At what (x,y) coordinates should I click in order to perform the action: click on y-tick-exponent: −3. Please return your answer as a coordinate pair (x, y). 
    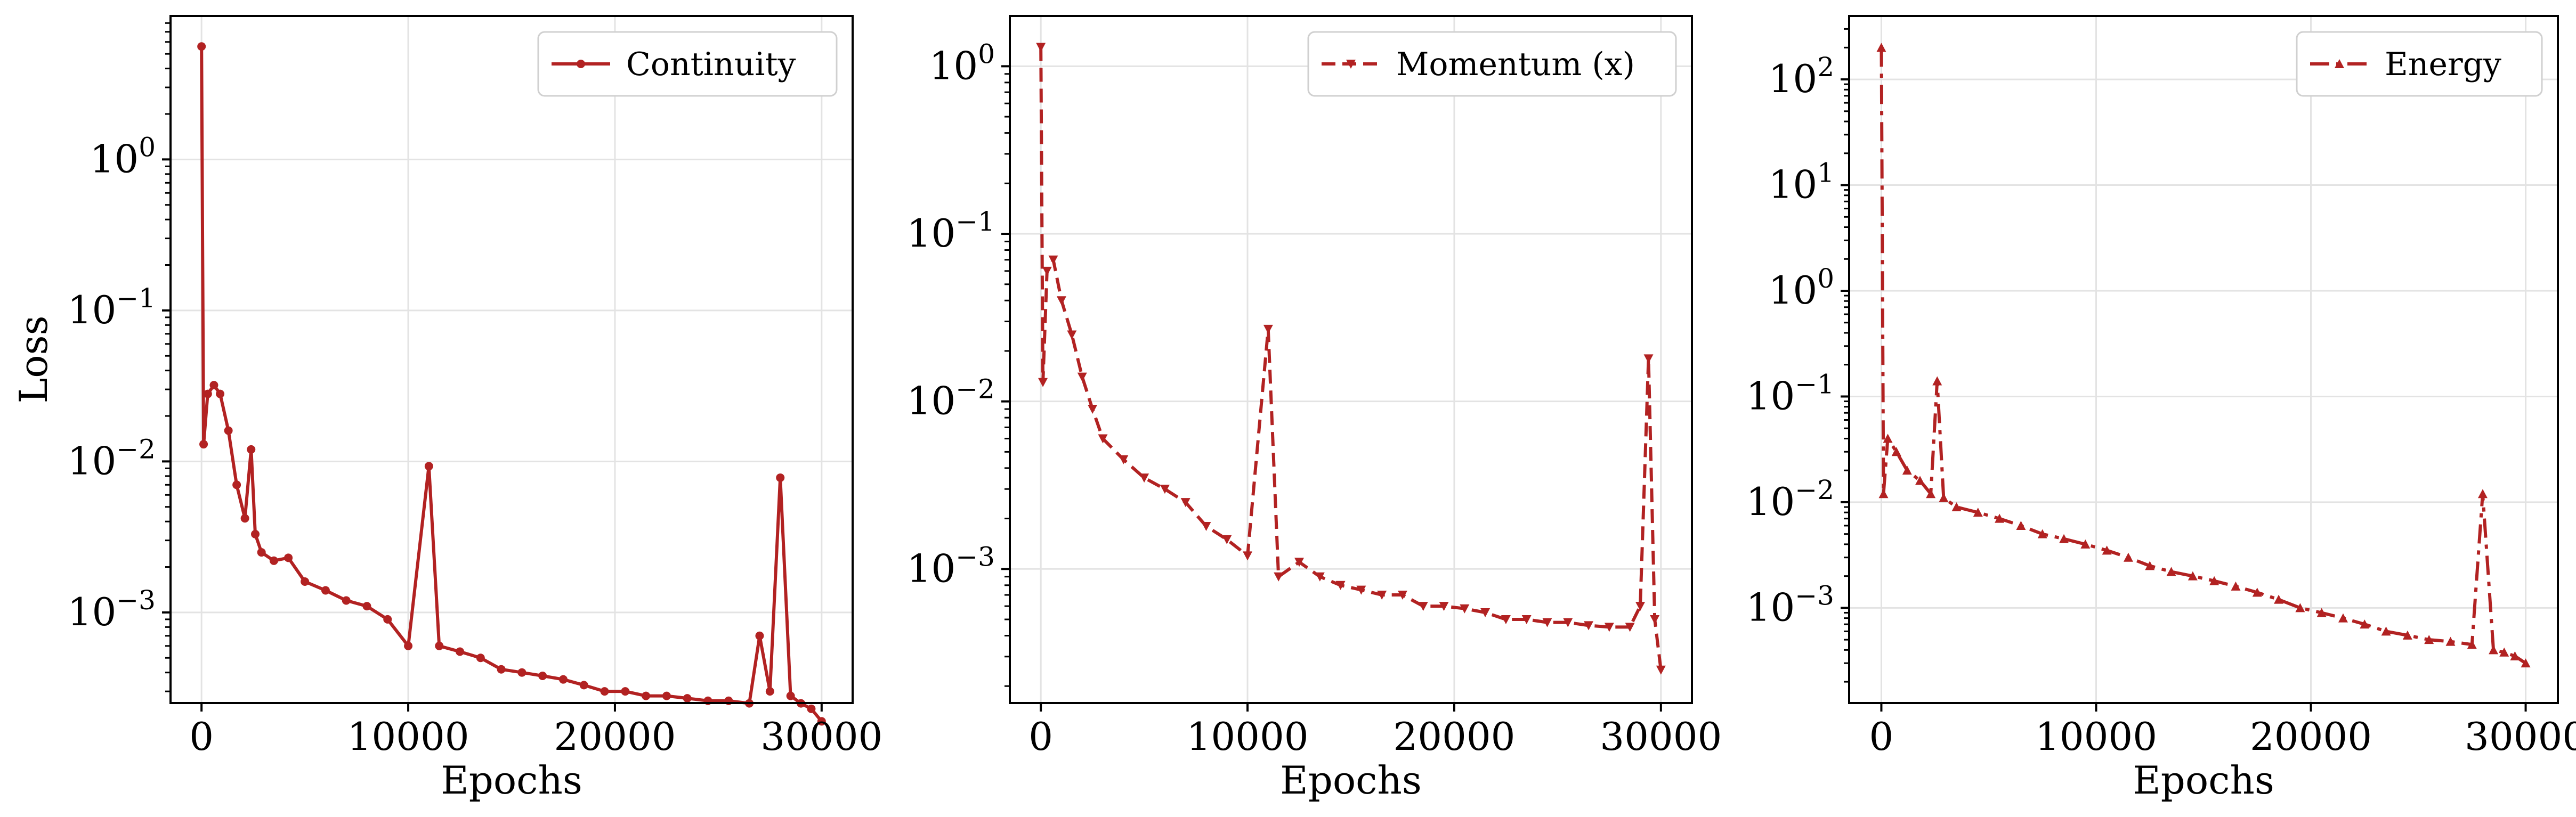
    Looking at the image, I should click on (975, 556).